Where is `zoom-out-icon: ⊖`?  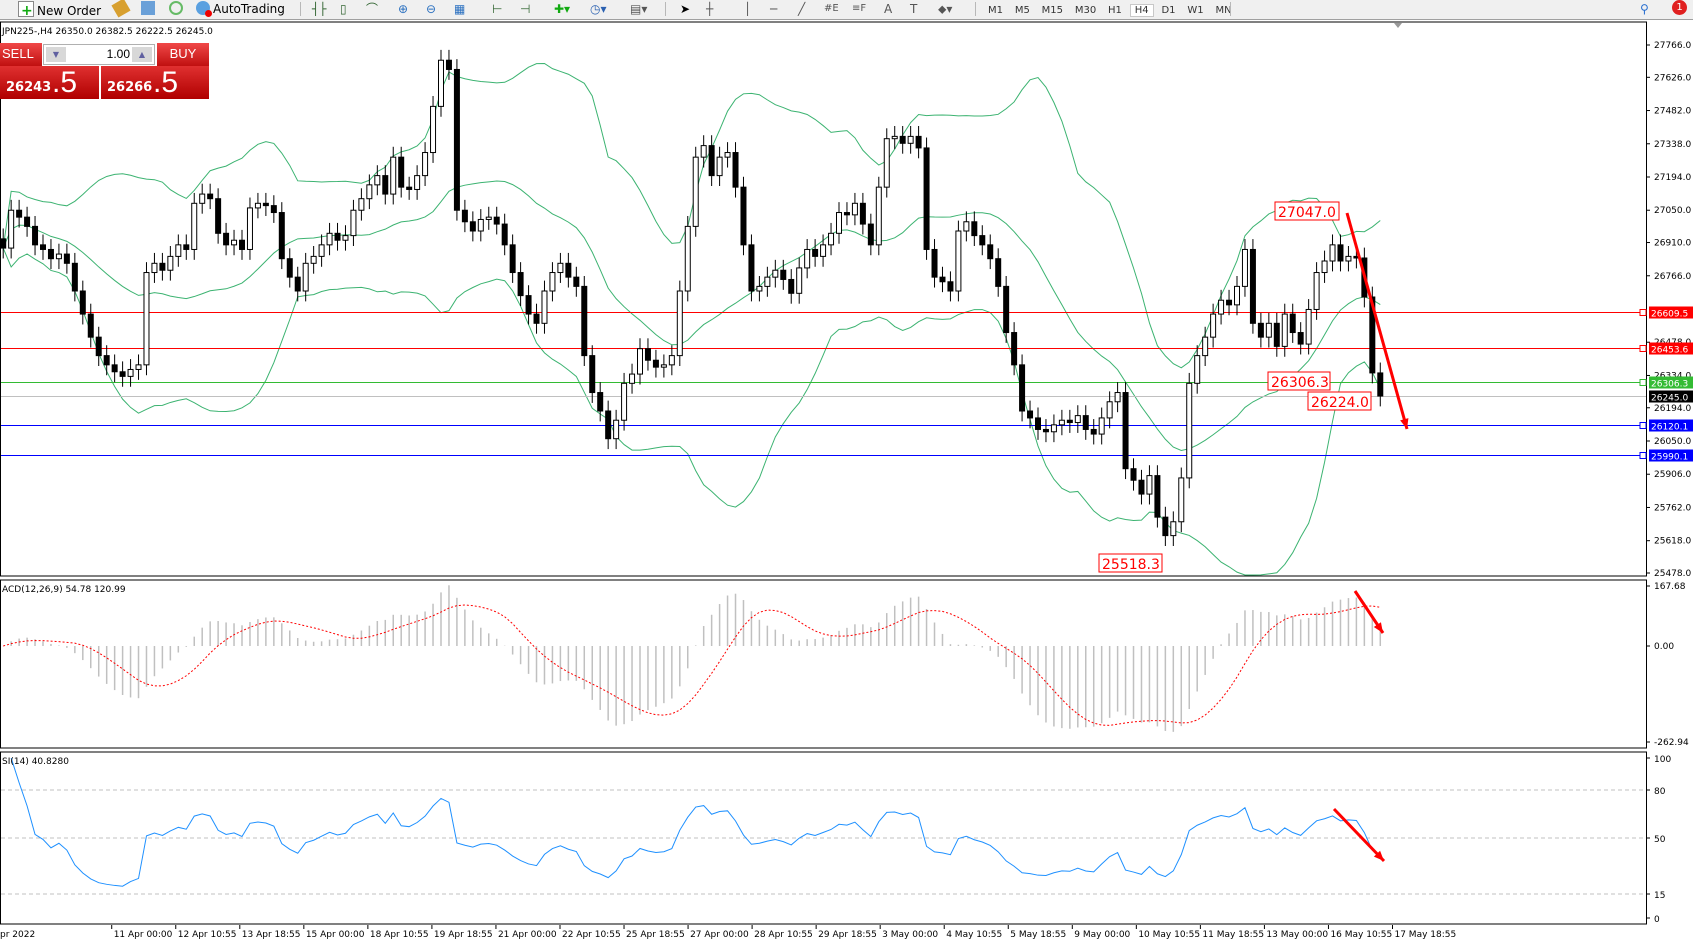
zoom-out-icon: ⊖ is located at coordinates (431, 9).